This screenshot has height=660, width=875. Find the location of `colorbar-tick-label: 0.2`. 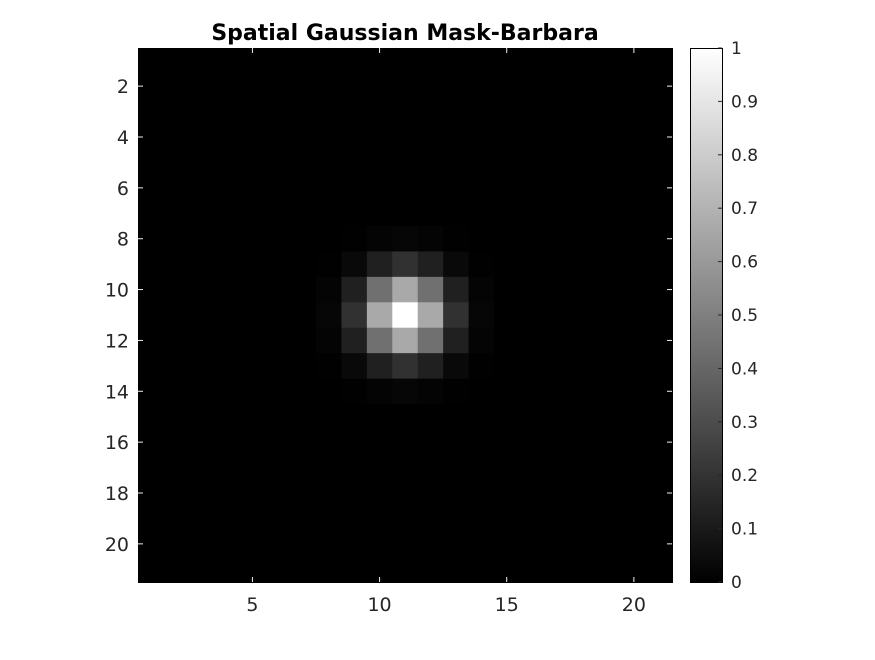

colorbar-tick-label: 0.2 is located at coordinates (744, 476).